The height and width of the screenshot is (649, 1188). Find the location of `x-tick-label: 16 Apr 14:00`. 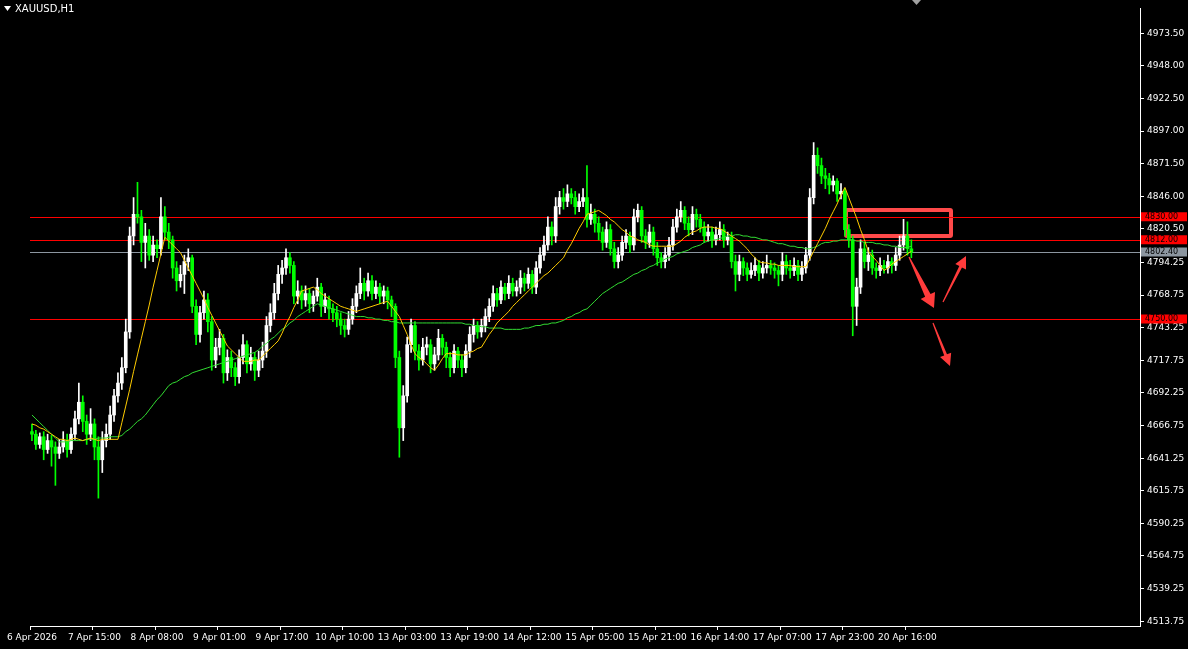

x-tick-label: 16 Apr 14:00 is located at coordinates (720, 636).